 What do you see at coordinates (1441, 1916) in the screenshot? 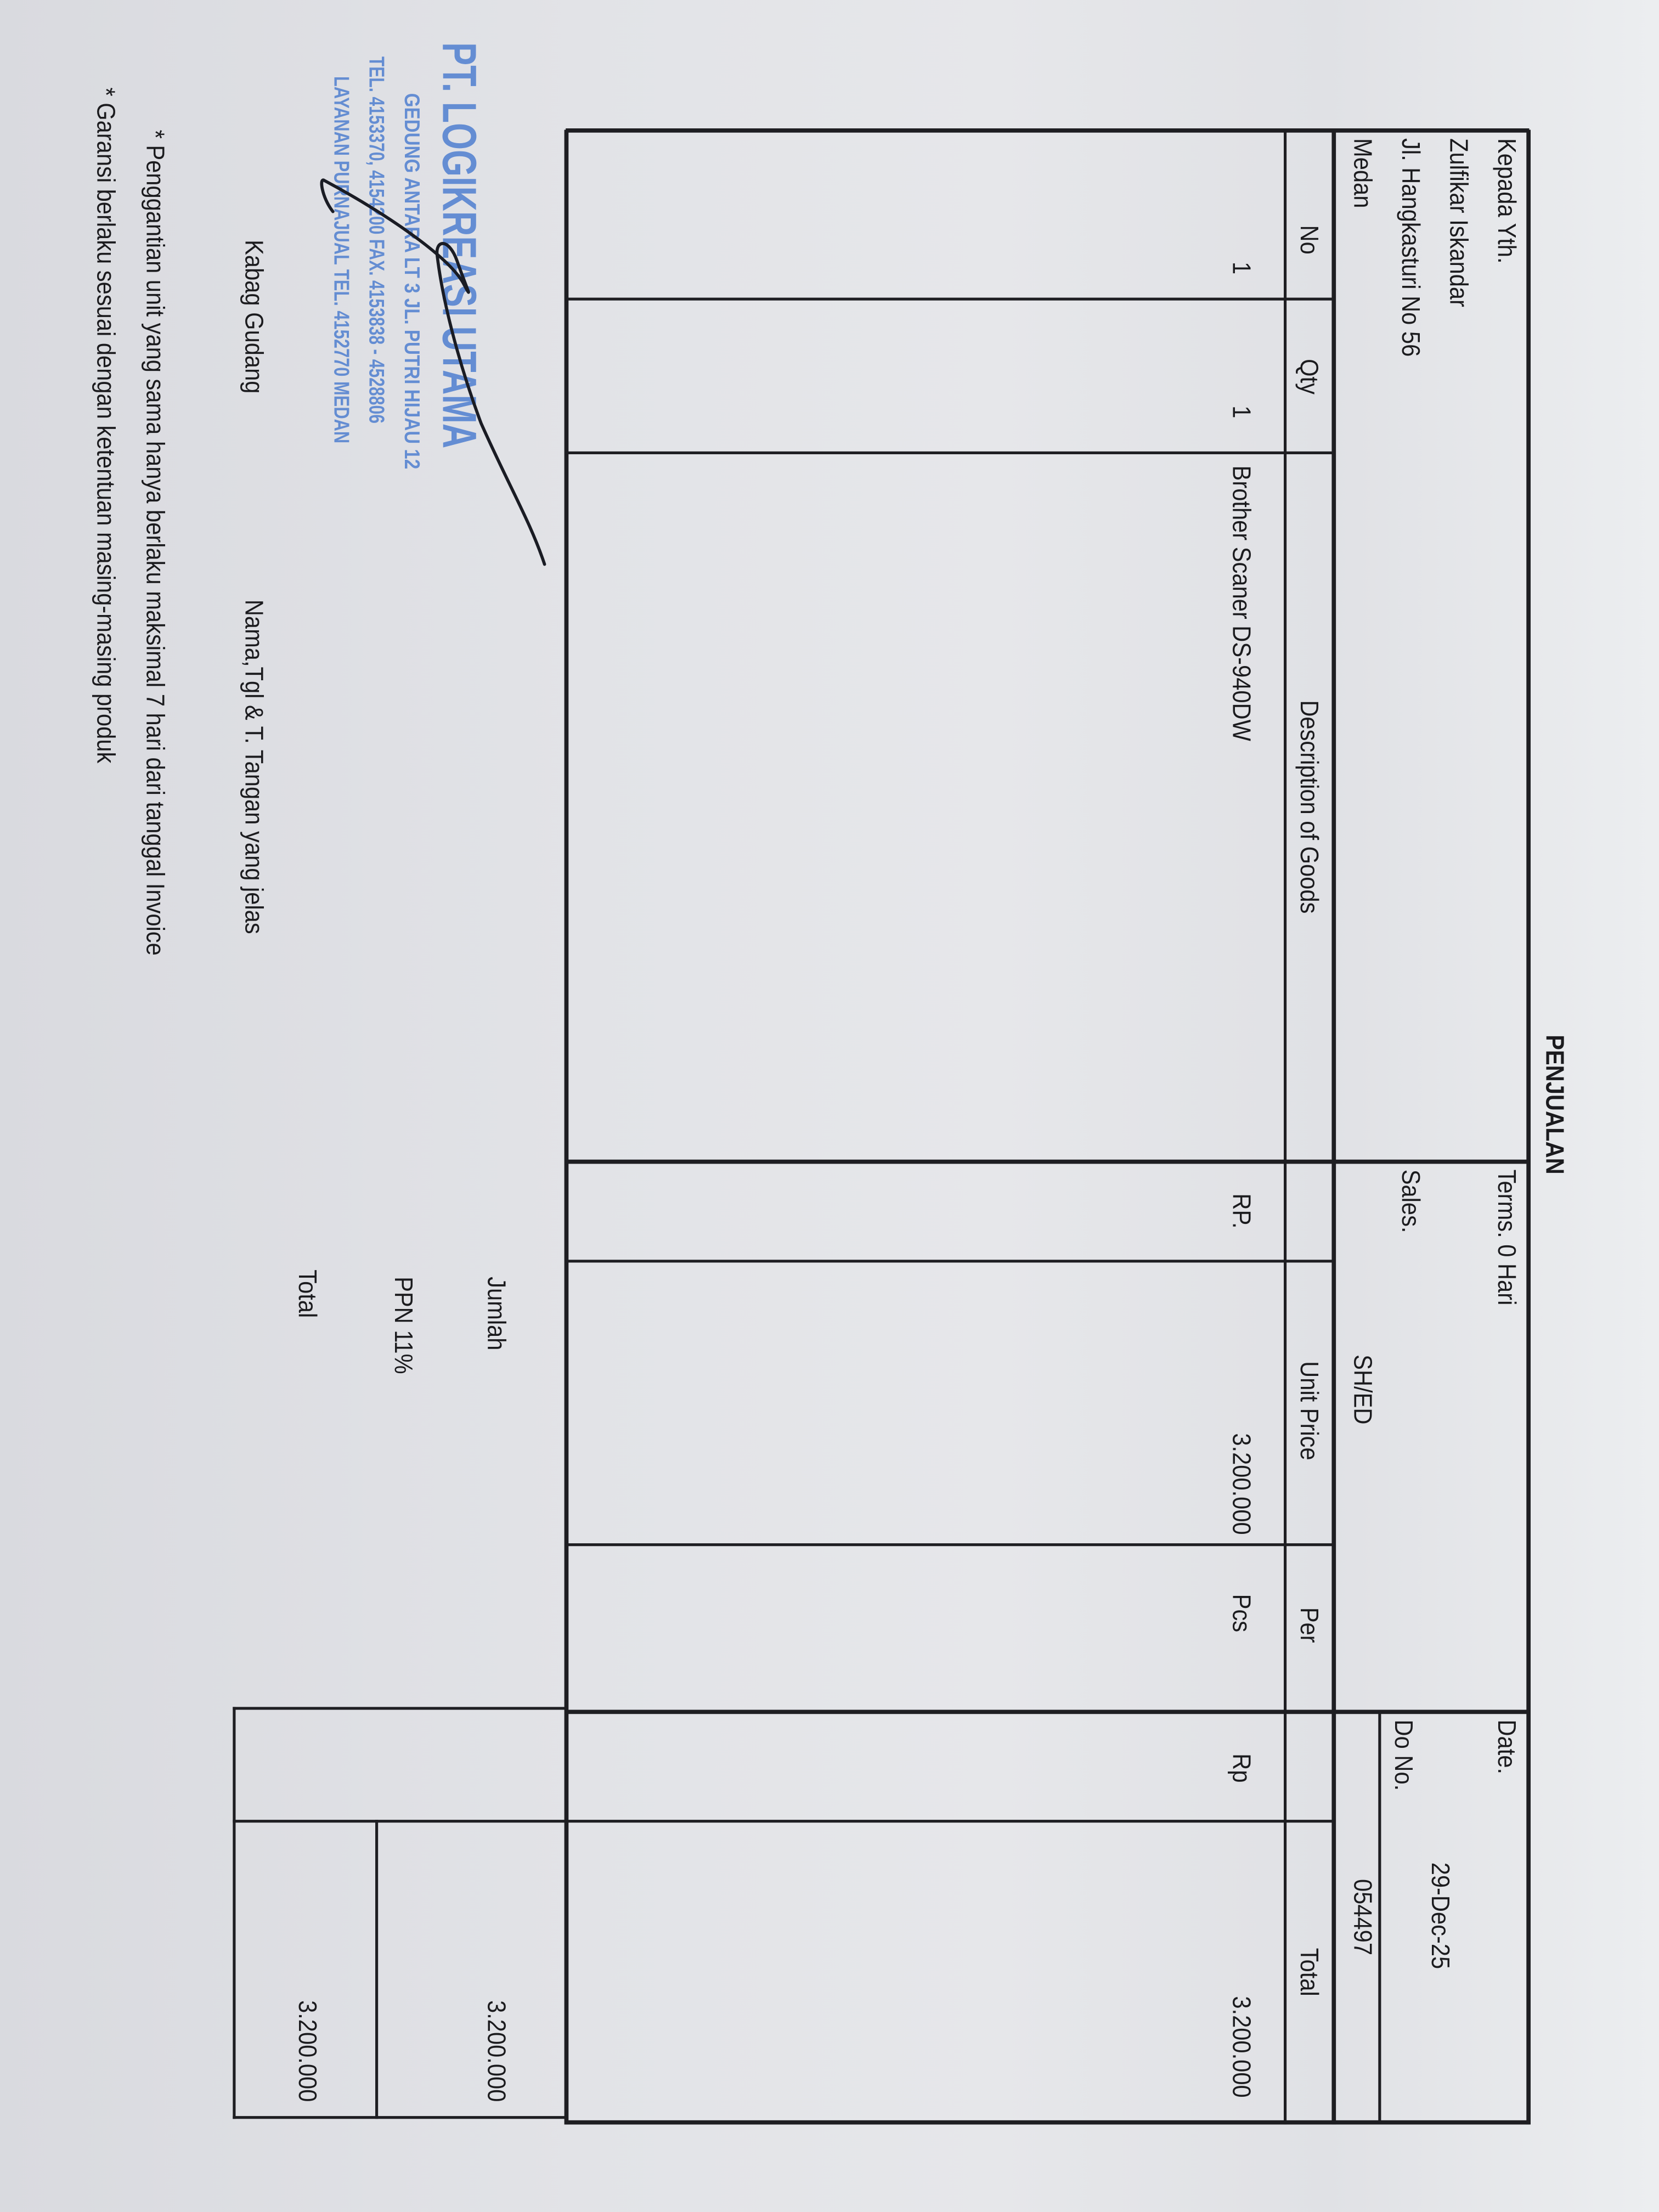
I see `date-value: 29-Dec-25` at bounding box center [1441, 1916].